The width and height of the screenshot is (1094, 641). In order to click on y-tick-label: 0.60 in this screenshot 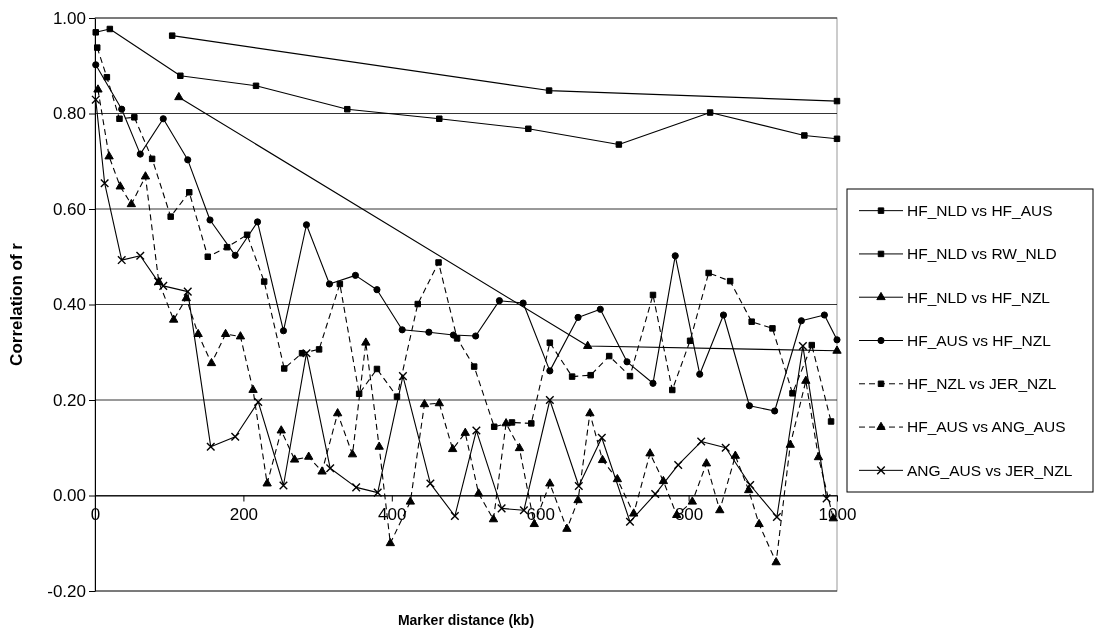, I will do `click(69, 209)`.